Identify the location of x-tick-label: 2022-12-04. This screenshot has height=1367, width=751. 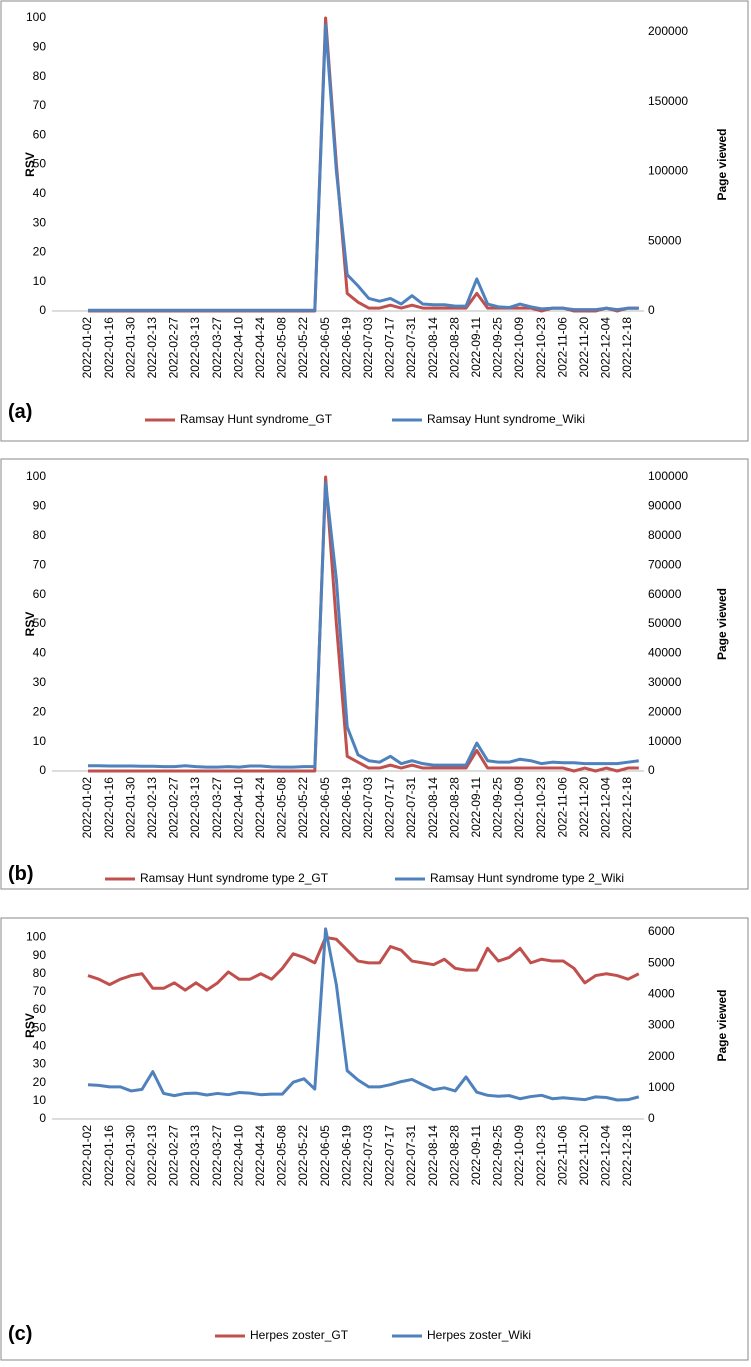
(606, 808).